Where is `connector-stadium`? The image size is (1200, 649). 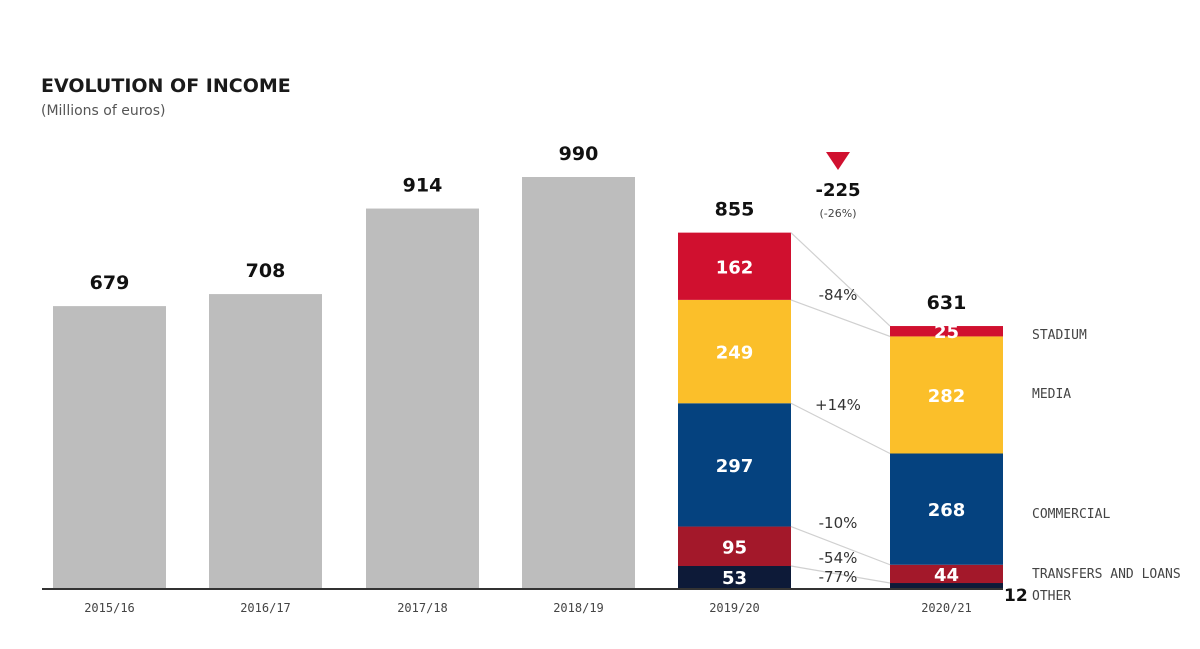 connector-stadium is located at coordinates (840, 279).